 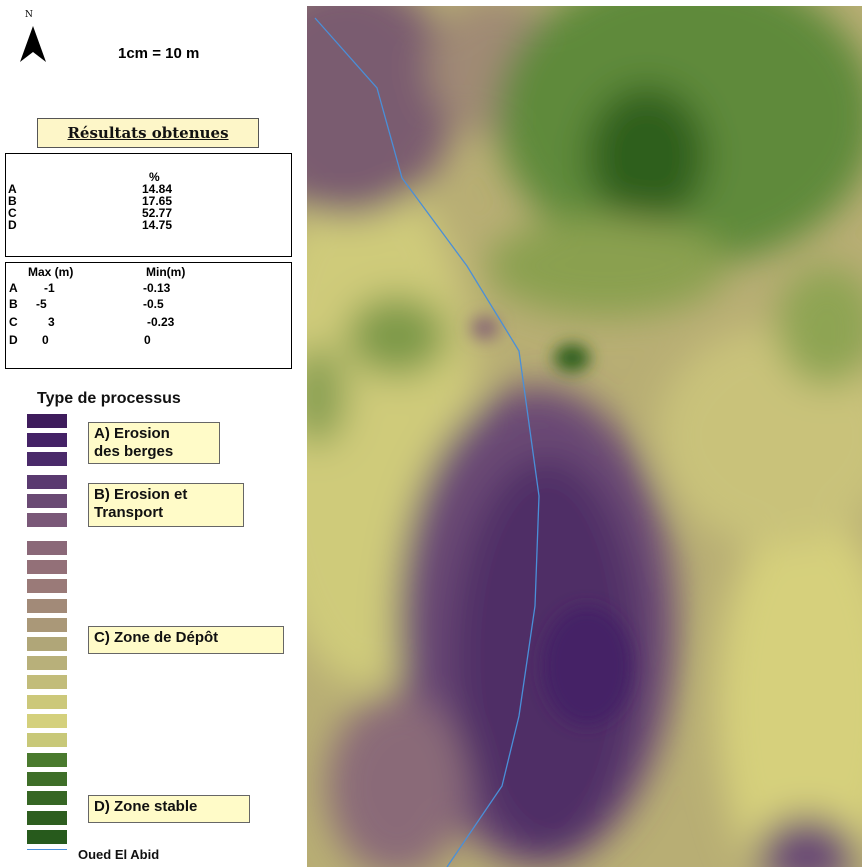 What do you see at coordinates (146, 806) in the screenshot?
I see `class-label-d-line1: D) Zone stable` at bounding box center [146, 806].